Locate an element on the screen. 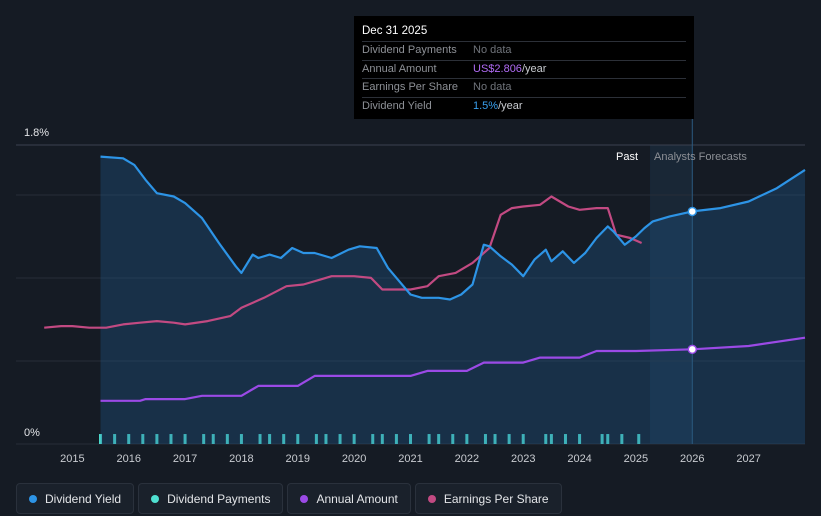 The width and height of the screenshot is (821, 516). x-tick-label: 2027 is located at coordinates (748, 459).